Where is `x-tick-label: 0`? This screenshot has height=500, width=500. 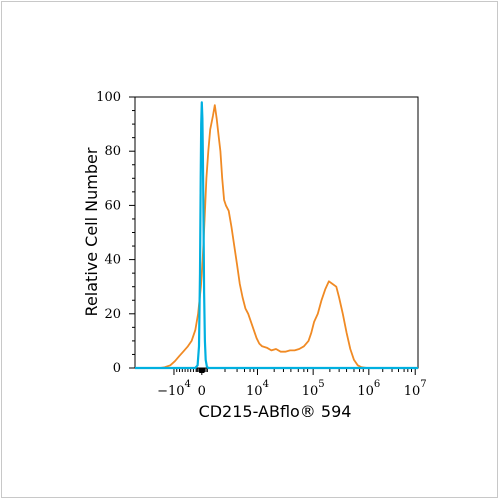
x-tick-label: 0 is located at coordinates (202, 391).